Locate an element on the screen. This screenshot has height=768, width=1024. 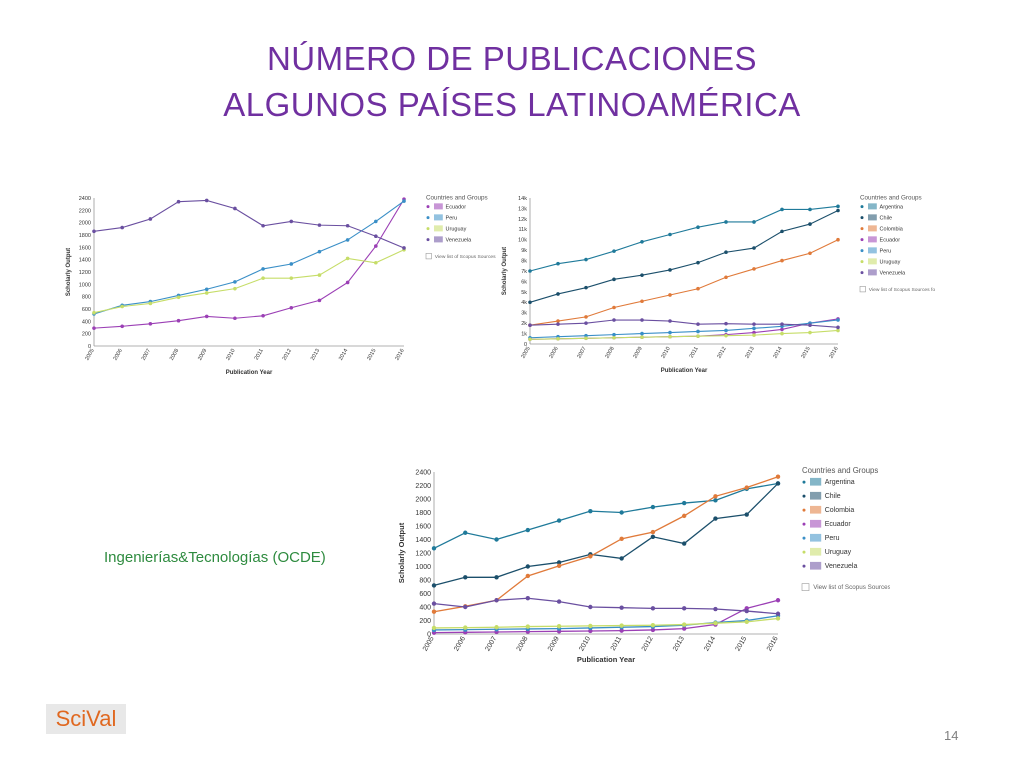
y-tick-label: 600 is located at coordinates (86, 310).